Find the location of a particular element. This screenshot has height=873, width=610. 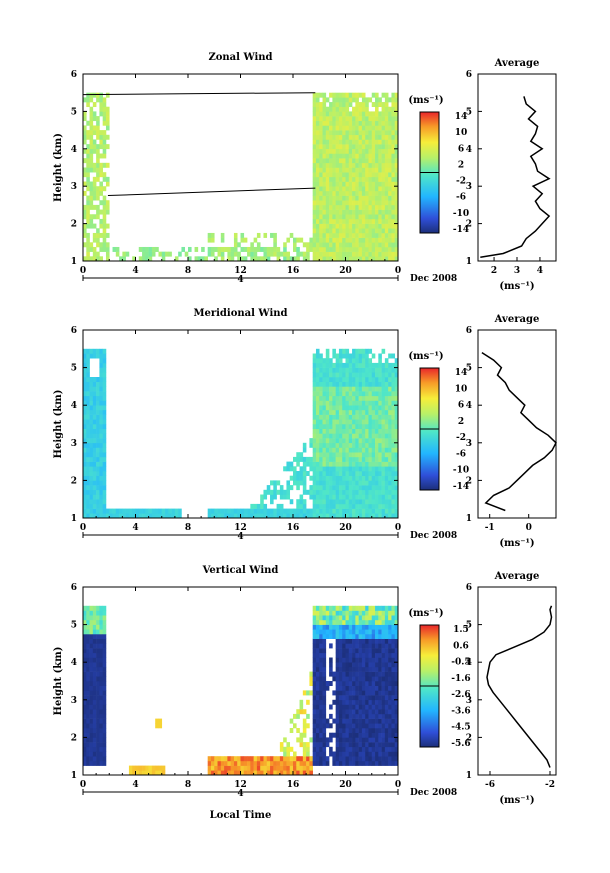

average-profile-line is located at coordinates (519, 431).